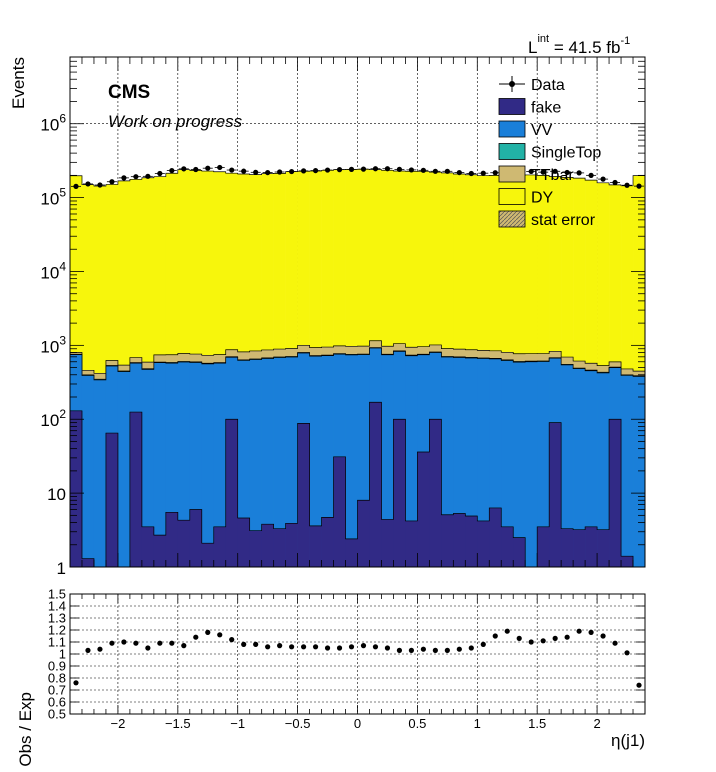 This screenshot has height=772, width=716. What do you see at coordinates (547, 219) in the screenshot?
I see `legend-item: stat error` at bounding box center [547, 219].